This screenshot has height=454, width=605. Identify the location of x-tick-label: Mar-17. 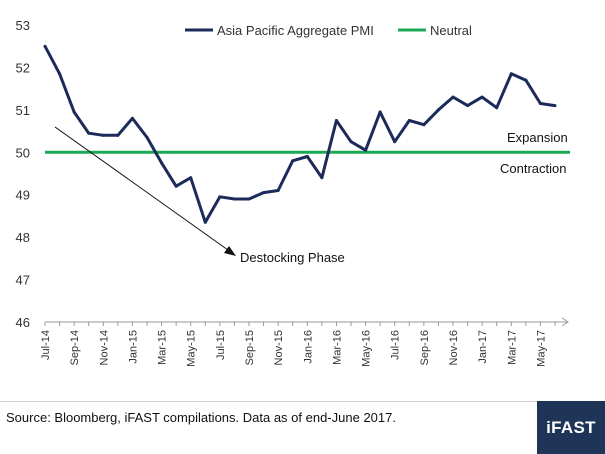
(512, 347).